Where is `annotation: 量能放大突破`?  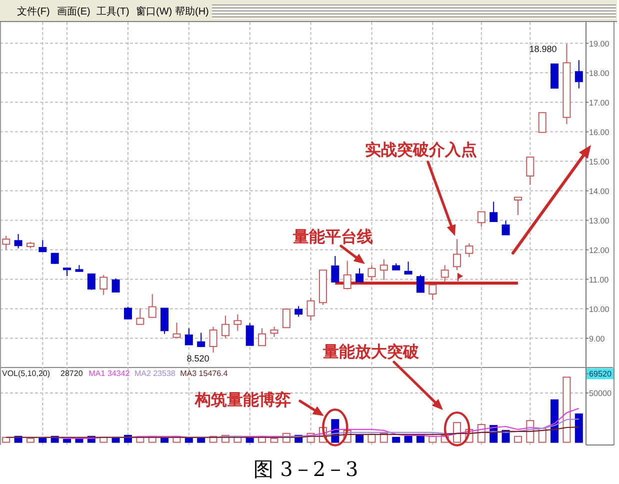
annotation: 量能放大突破 is located at coordinates (371, 351).